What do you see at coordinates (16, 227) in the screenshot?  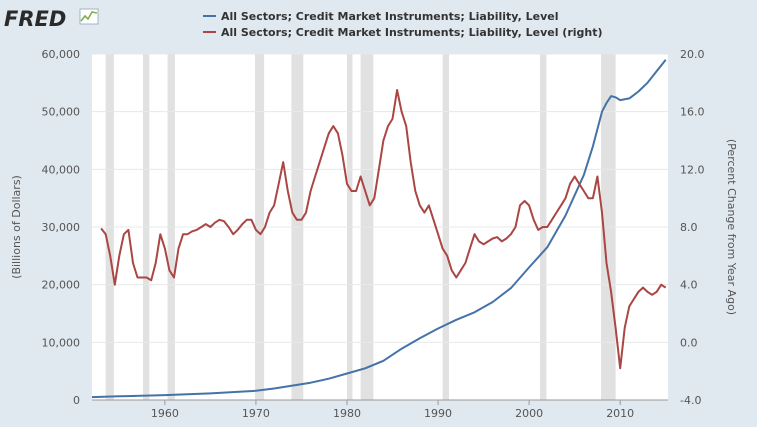 I see `y-axis-left-title: (Billions of Dollars)` at bounding box center [16, 227].